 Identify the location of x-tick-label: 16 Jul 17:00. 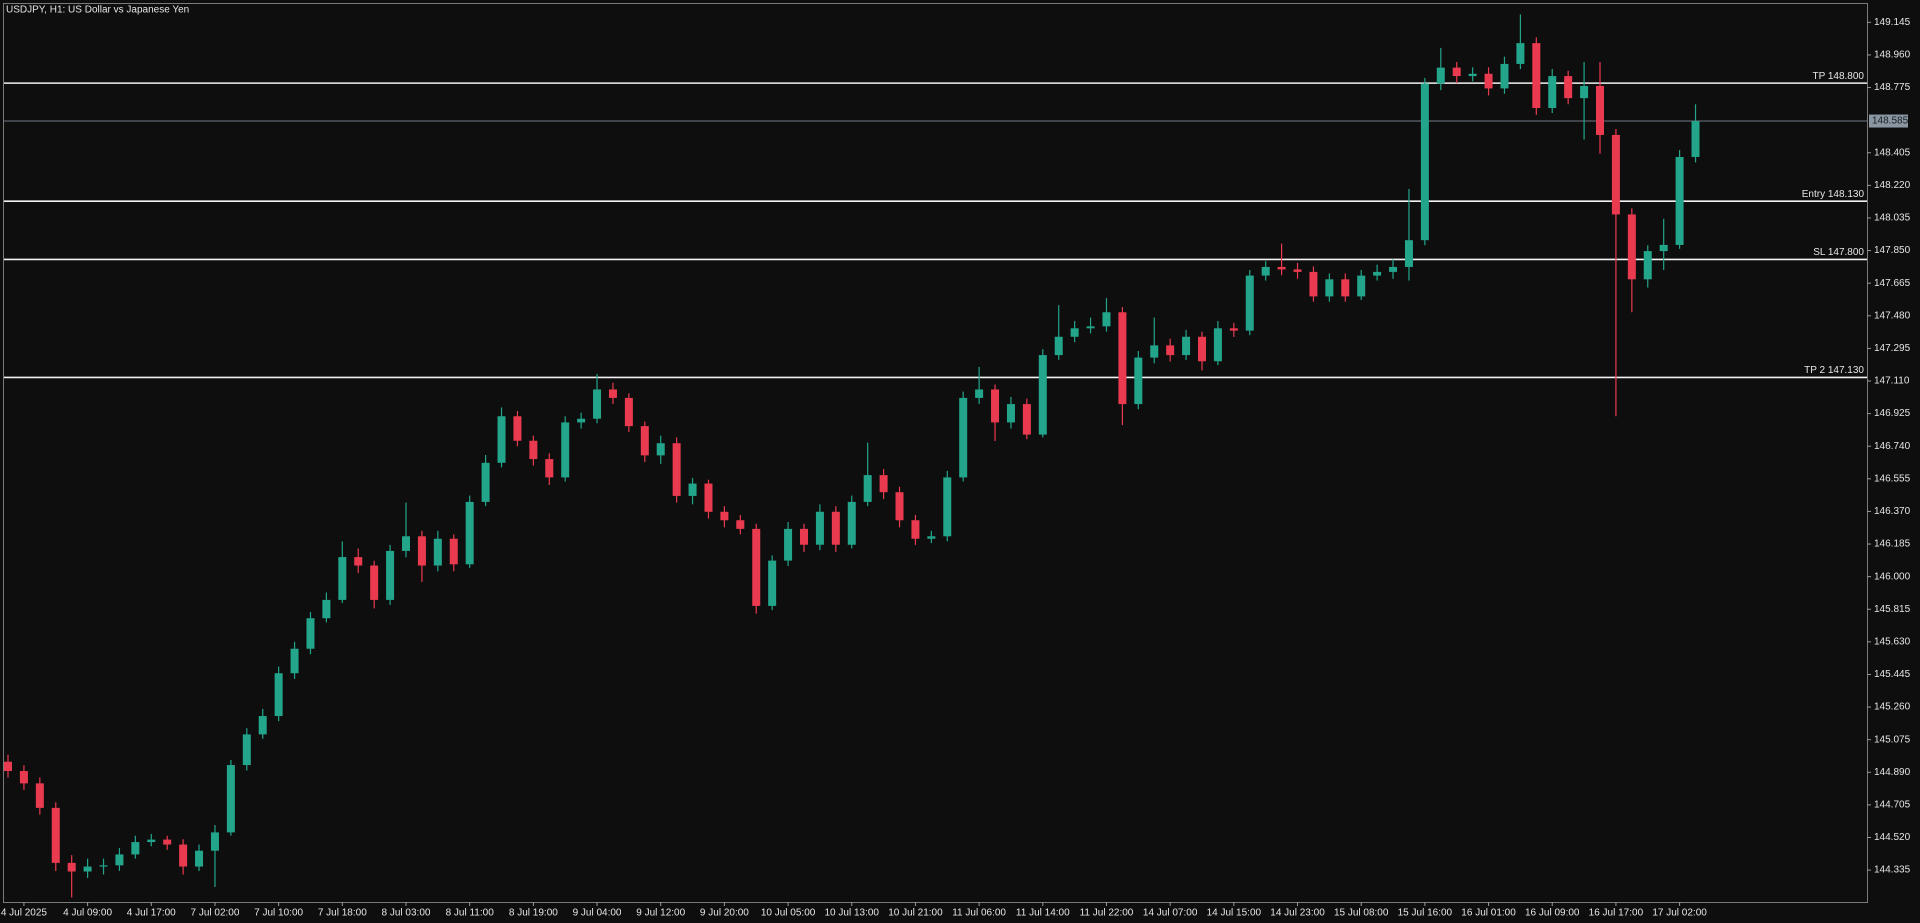
(1616, 913).